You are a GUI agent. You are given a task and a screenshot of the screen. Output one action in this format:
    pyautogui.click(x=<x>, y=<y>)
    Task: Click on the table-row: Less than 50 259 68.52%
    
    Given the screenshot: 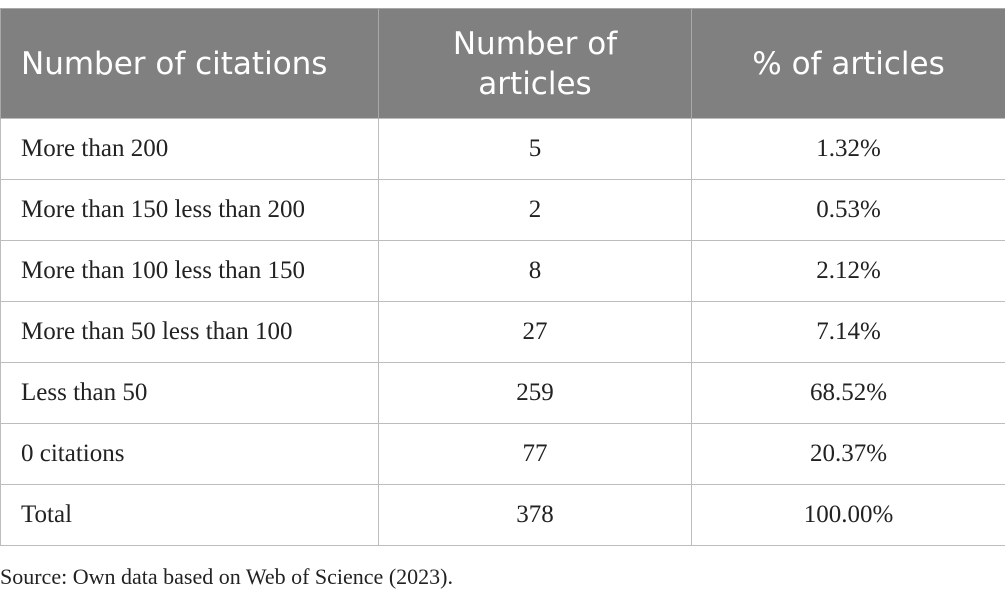 What is the action you would take?
    pyautogui.click(x=502, y=393)
    